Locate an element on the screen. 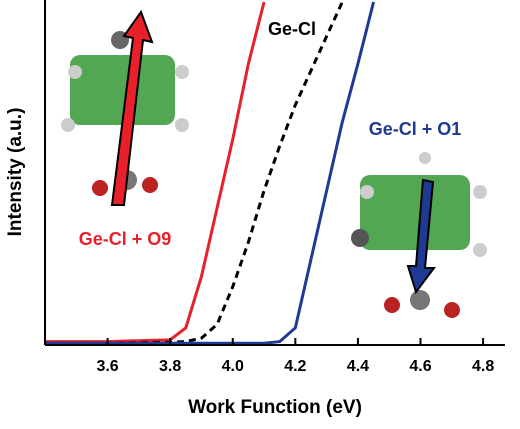 Image resolution: width=520 pixels, height=429 pixels. x-tick-label: 4.4 is located at coordinates (358, 366).